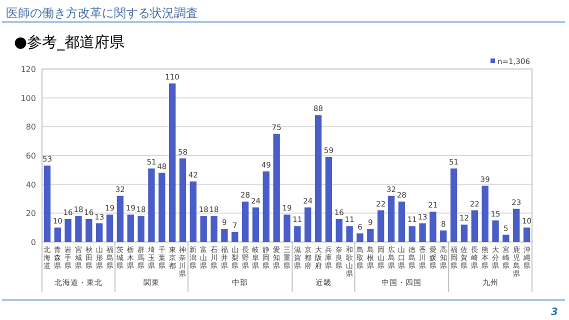 This screenshot has height=320, width=569. What do you see at coordinates (31, 127) in the screenshot?
I see `y-tick-label: 80` at bounding box center [31, 127].